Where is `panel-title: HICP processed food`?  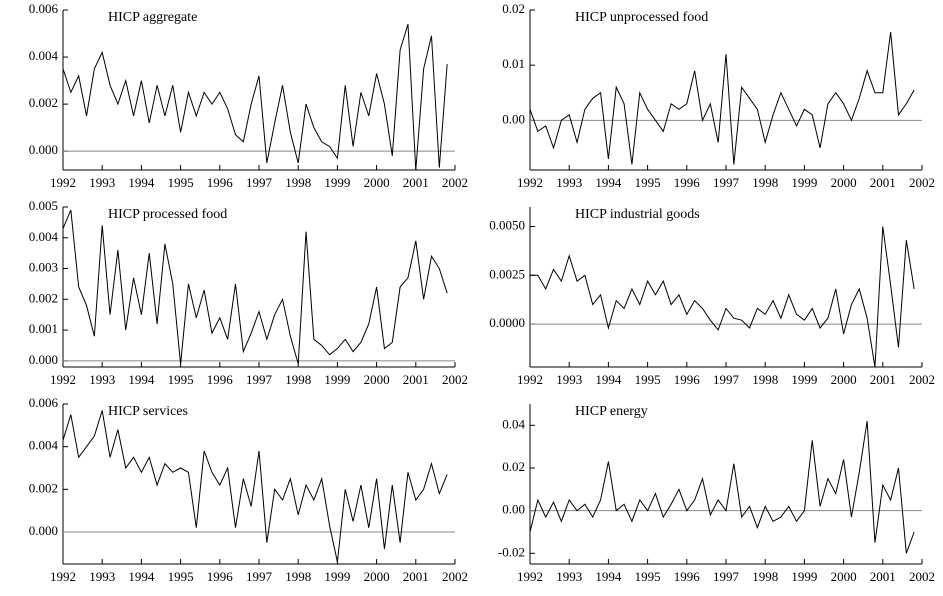
panel-title: HICP processed food is located at coordinates (167, 214).